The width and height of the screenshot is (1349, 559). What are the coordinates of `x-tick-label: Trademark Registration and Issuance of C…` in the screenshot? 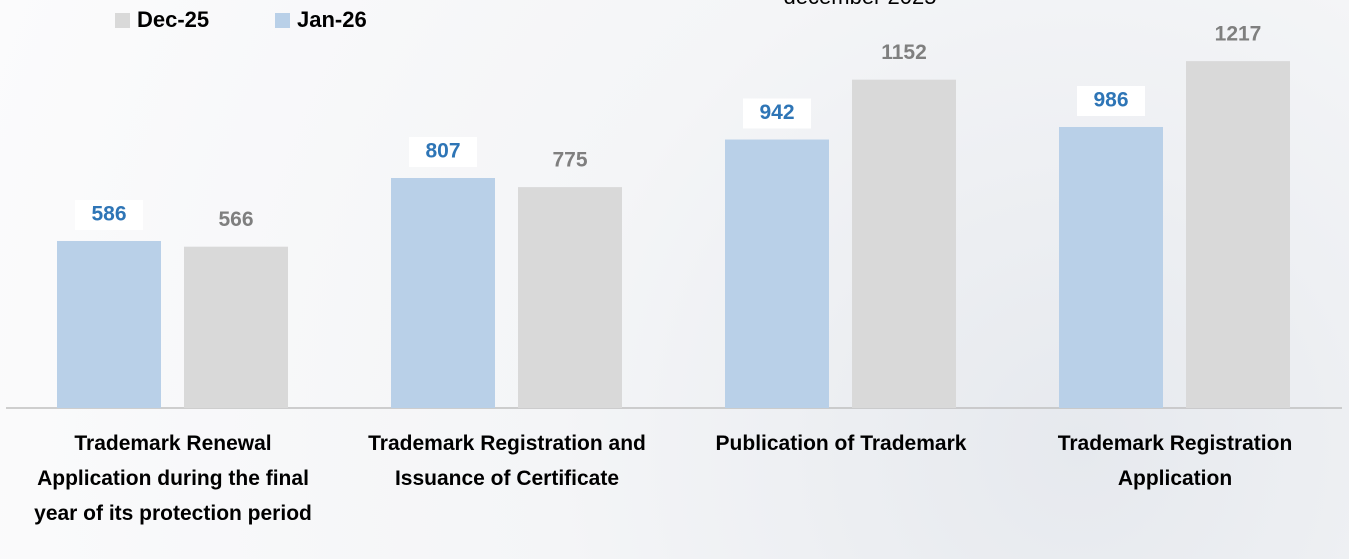 It's located at (507, 461).